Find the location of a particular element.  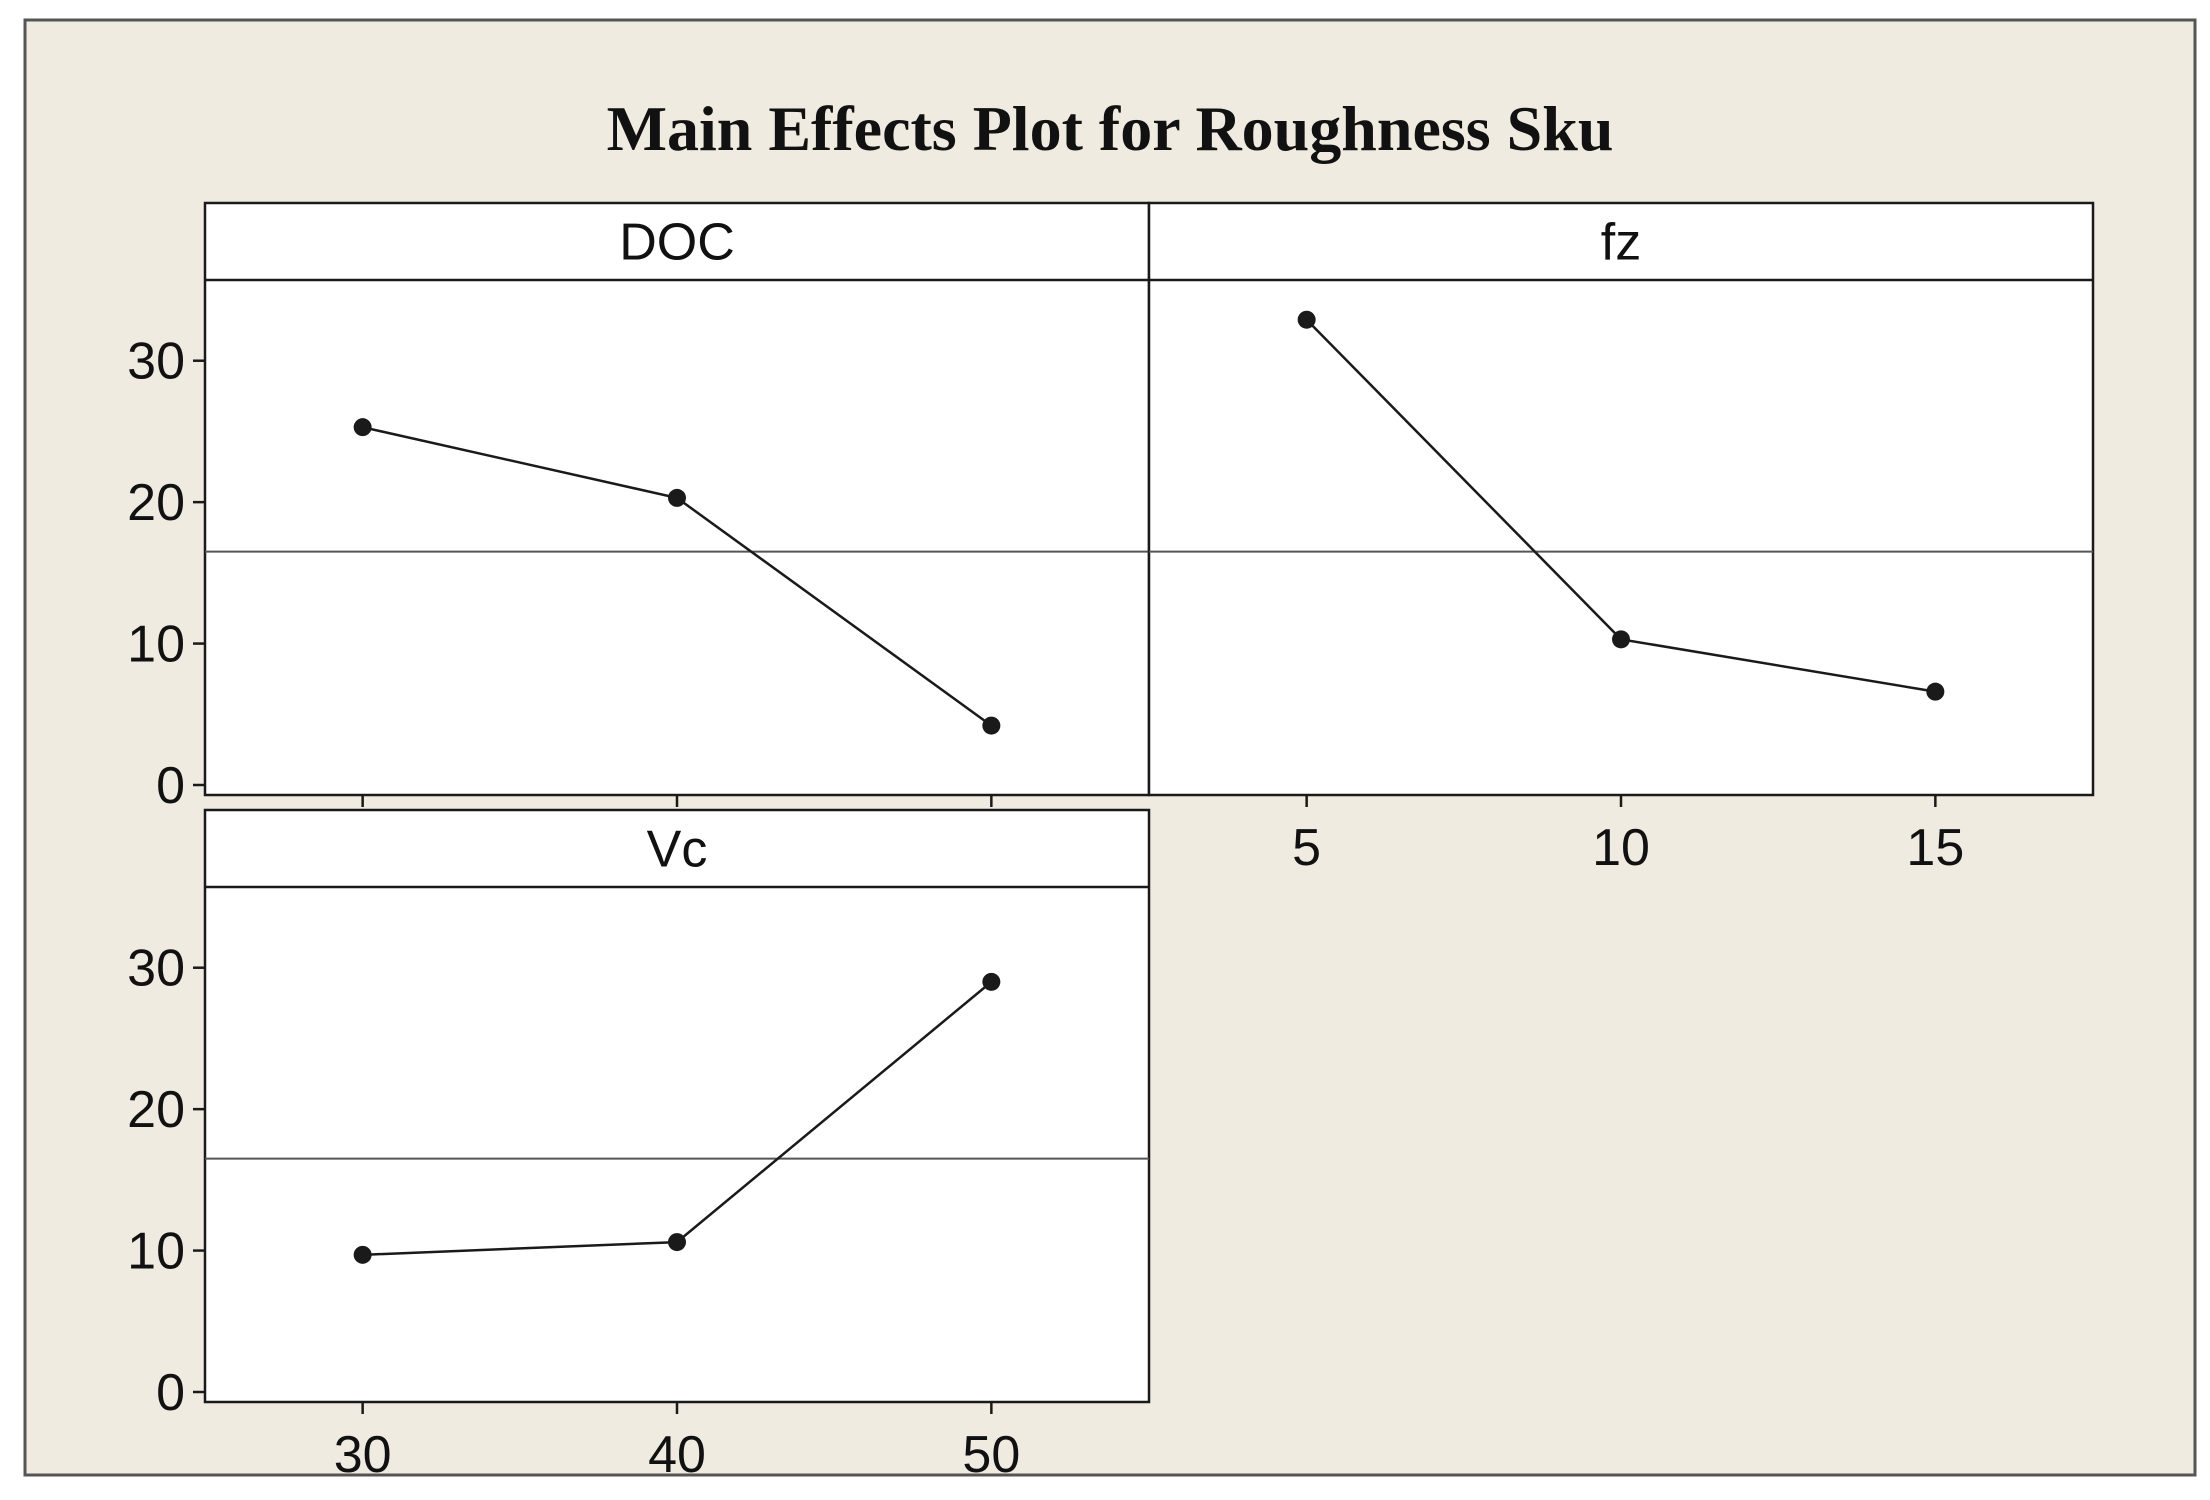

chart-title: Main Effects Plot for Roughness Sku is located at coordinates (1110, 128).